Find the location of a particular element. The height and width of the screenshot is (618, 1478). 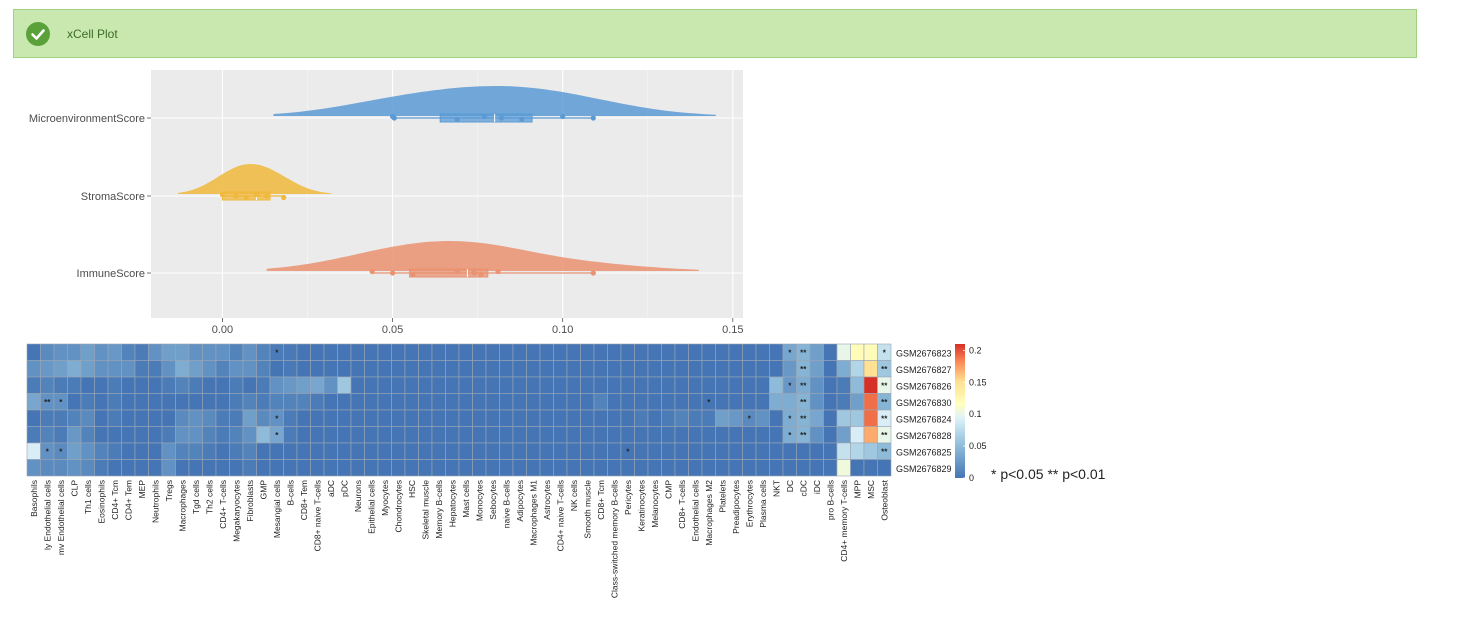

significance-footnote: * p<0.05 ** p<0.01 is located at coordinates (1048, 474).